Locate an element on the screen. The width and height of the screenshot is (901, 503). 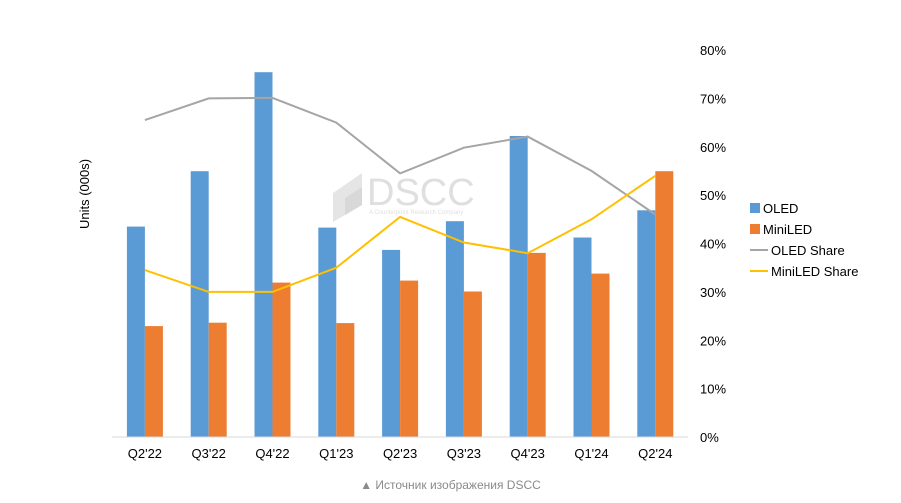
y2-axis-ticks: 0% 10% 20% 30% 40% 50% 60% 70% 80% is located at coordinates (713, 244).